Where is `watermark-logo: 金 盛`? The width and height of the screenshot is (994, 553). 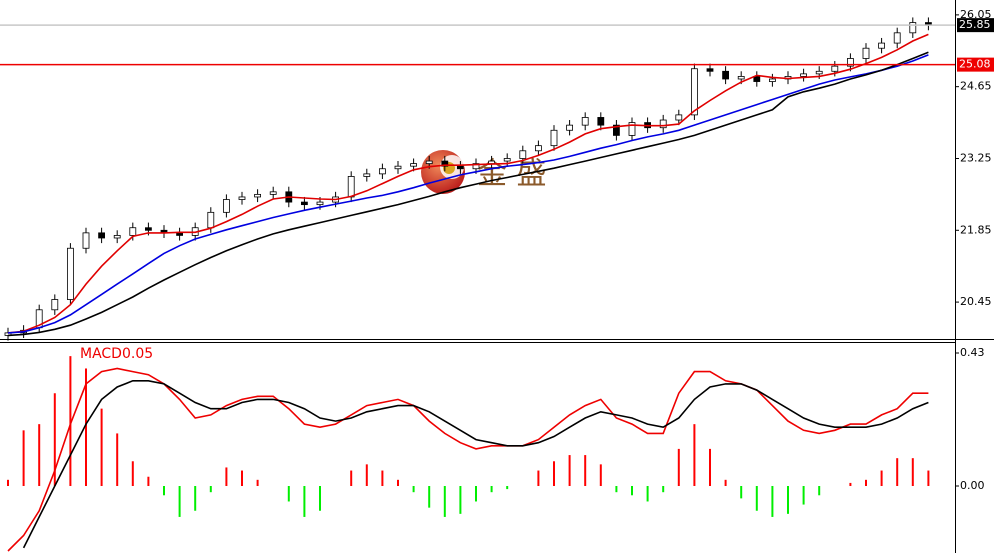 watermark-logo: 金 盛 is located at coordinates (484, 172).